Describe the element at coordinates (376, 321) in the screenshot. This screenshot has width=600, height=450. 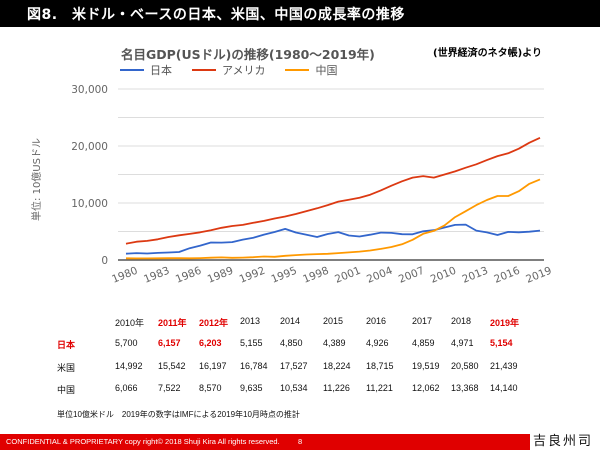
I see `table-column-header: 2016` at that location.